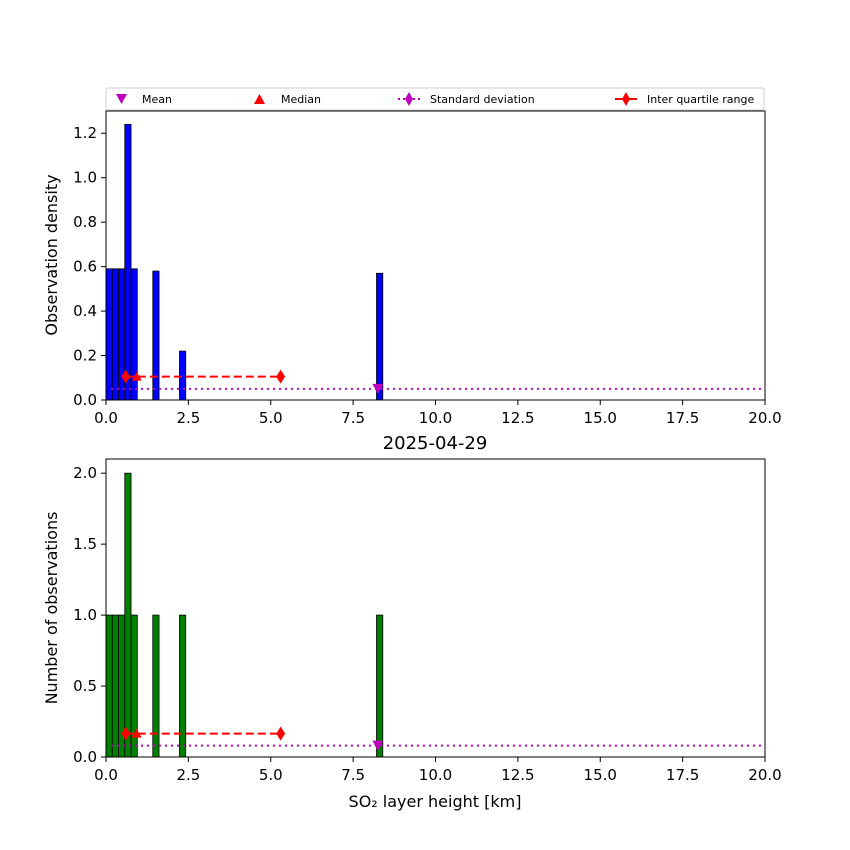 This screenshot has width=850, height=850. I want to click on legend-entry-mean: Mean, so click(144, 99).